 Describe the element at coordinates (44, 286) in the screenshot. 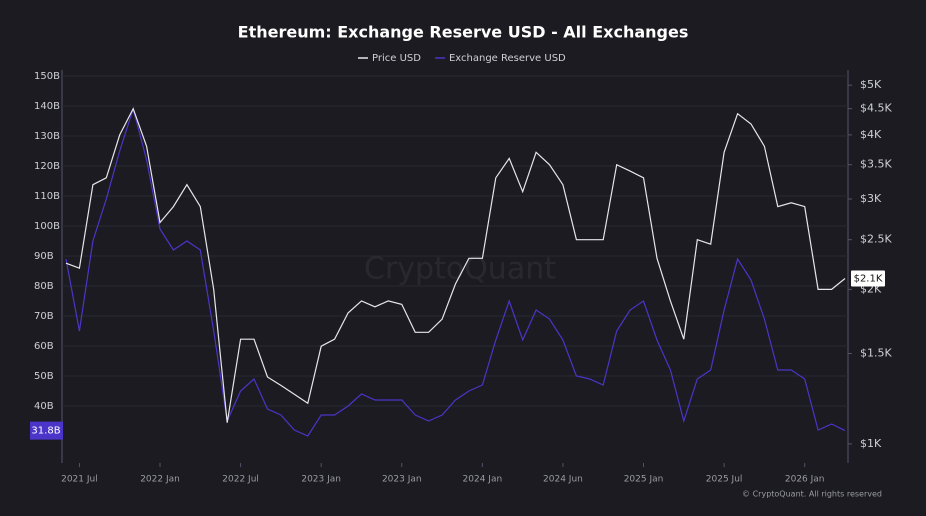

I see `y-tick-label: 80B` at that location.